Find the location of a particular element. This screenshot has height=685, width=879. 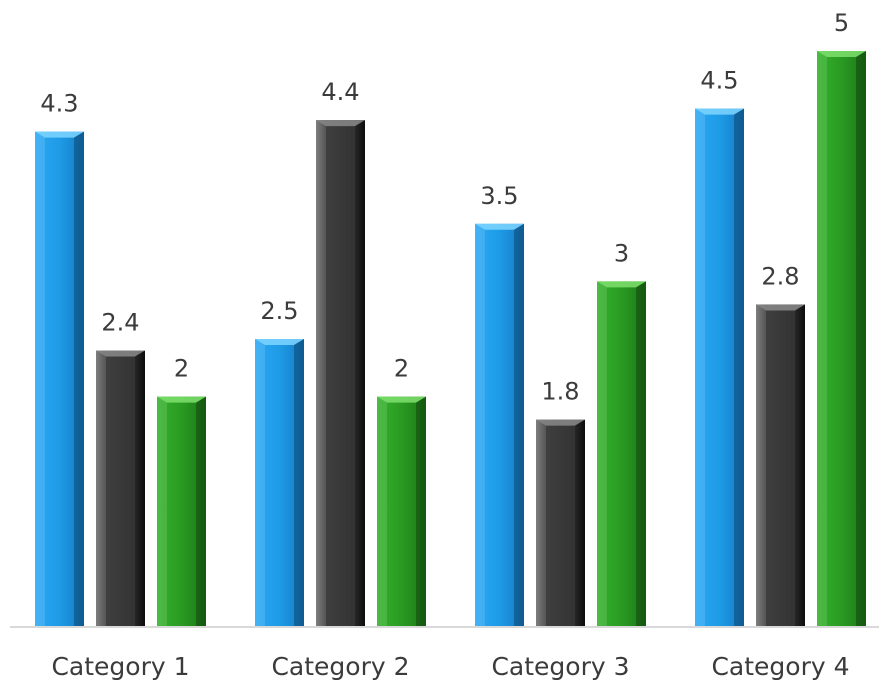

data-label-4-2: 2.8 is located at coordinates (780, 276).